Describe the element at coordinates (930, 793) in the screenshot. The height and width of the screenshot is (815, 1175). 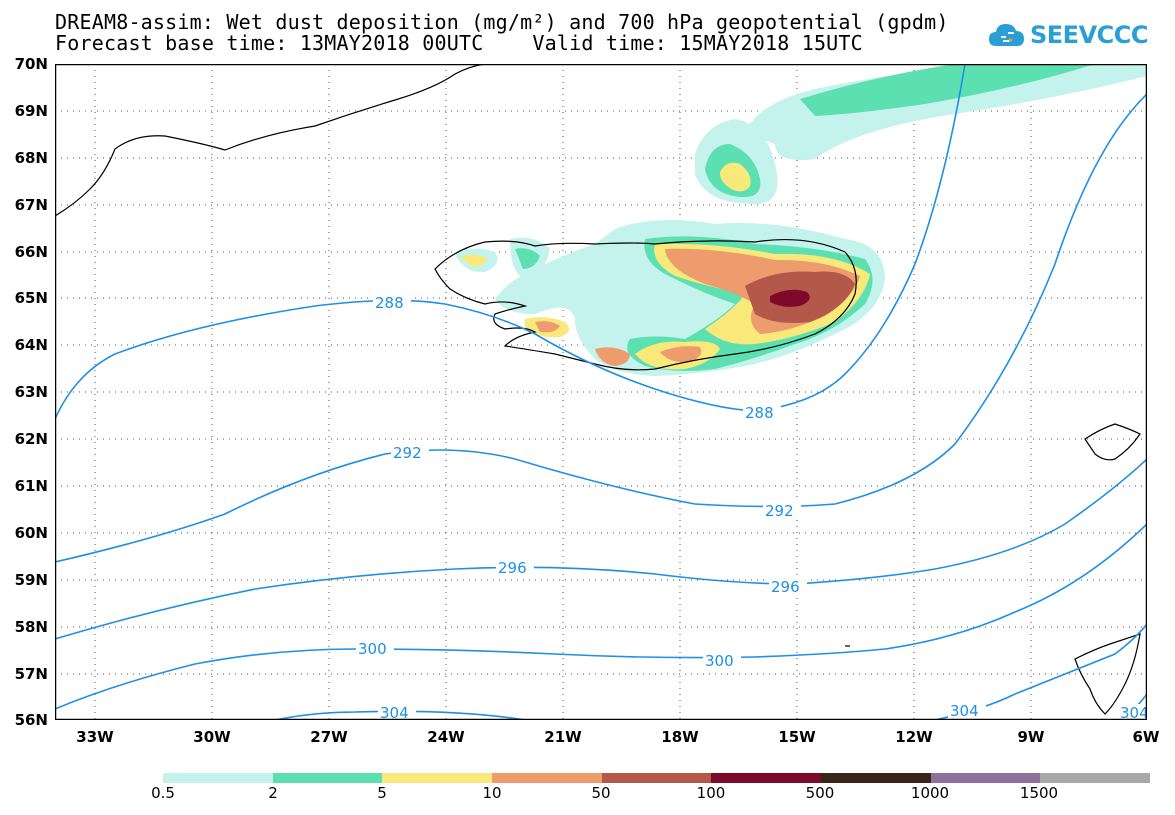
I see `legend-label: 1000` at that location.